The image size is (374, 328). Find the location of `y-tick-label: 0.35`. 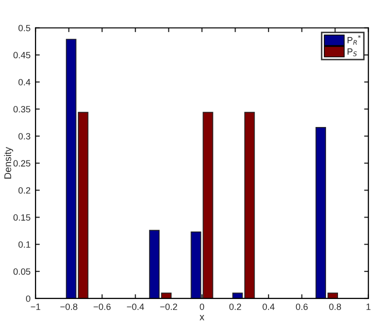

y-tick-label: 0.35 is located at coordinates (21, 109).